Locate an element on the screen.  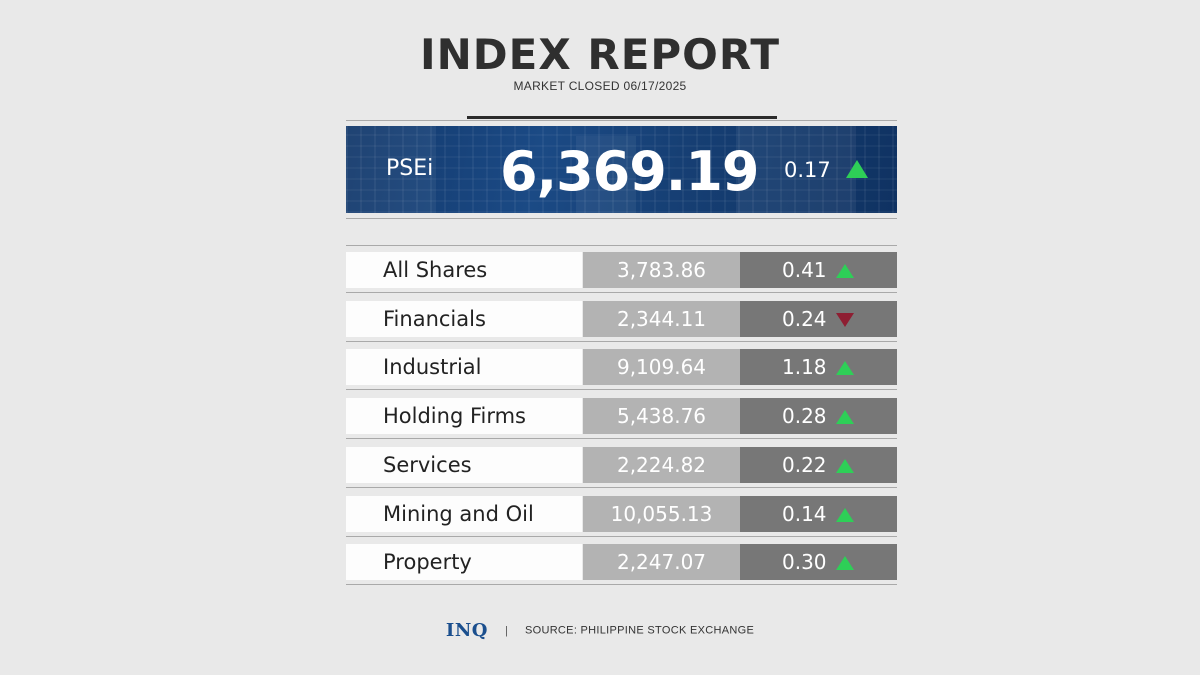
psei-change: 0.17 is located at coordinates (807, 170).